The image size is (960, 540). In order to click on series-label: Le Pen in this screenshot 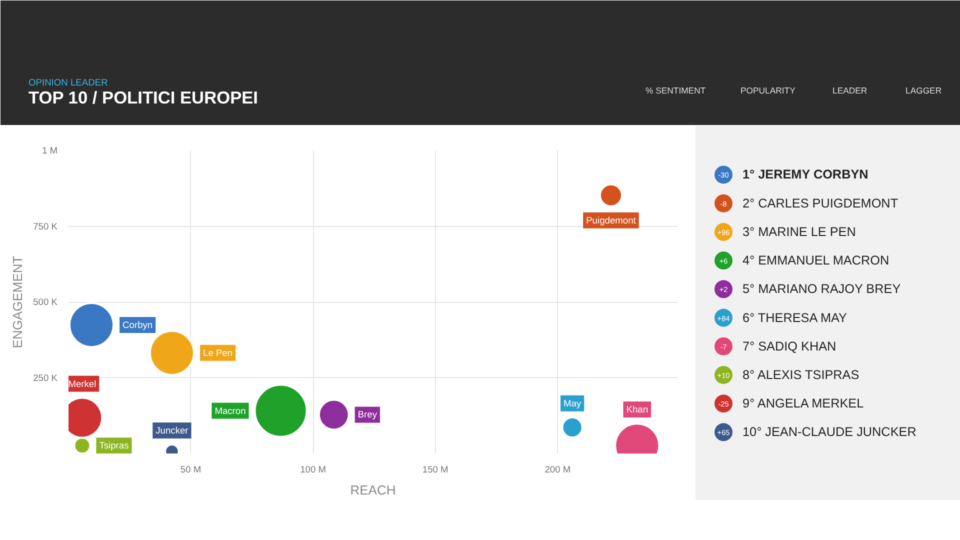, I will do `click(218, 353)`.